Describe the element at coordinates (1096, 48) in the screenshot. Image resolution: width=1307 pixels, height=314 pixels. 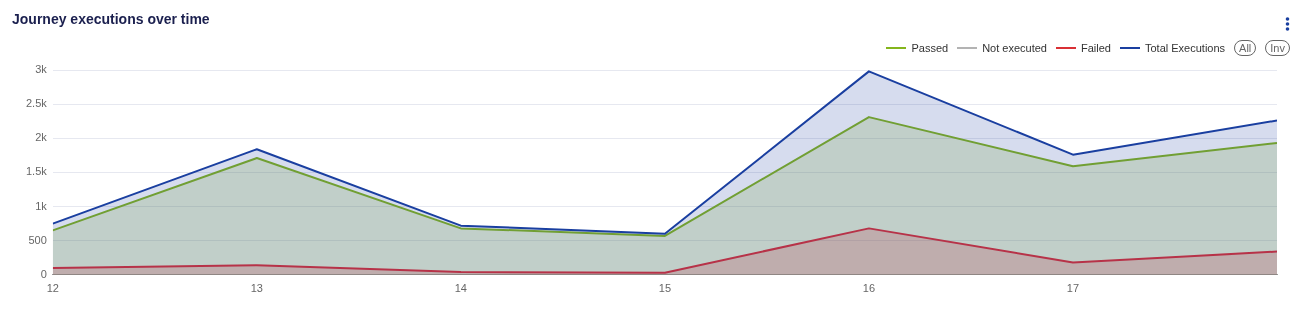
I see `legend-label: Failed` at that location.